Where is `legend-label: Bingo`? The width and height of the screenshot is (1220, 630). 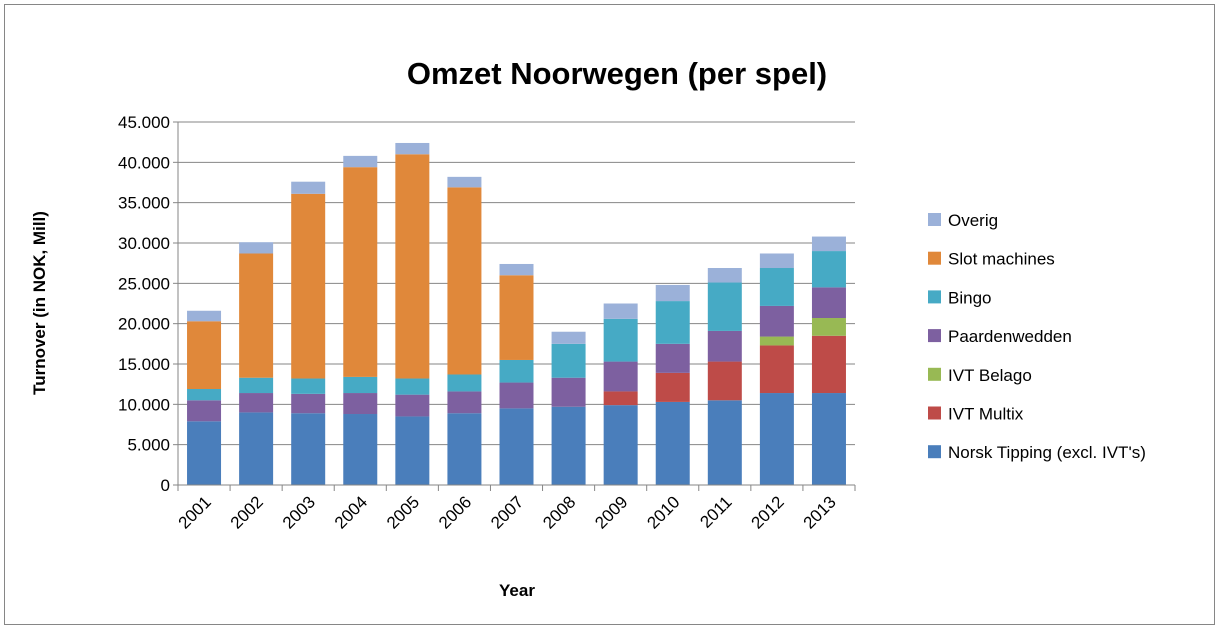 legend-label: Bingo is located at coordinates (969, 297).